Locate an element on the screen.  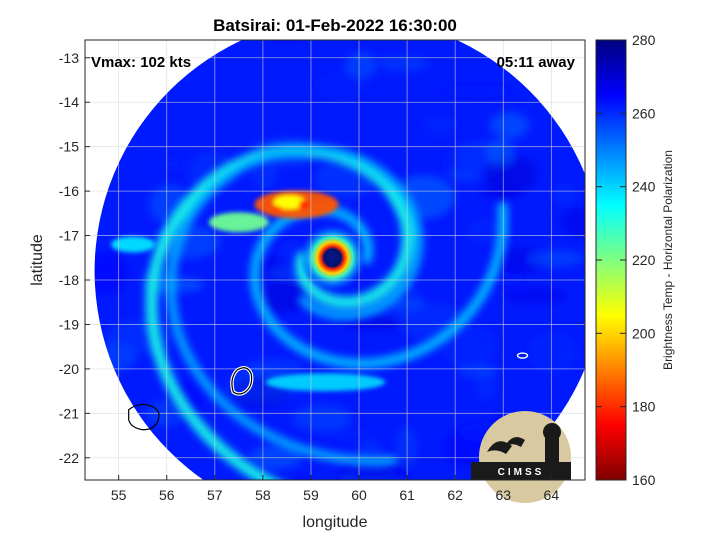
colorbar-tick-label: 180 is located at coordinates (644, 407).